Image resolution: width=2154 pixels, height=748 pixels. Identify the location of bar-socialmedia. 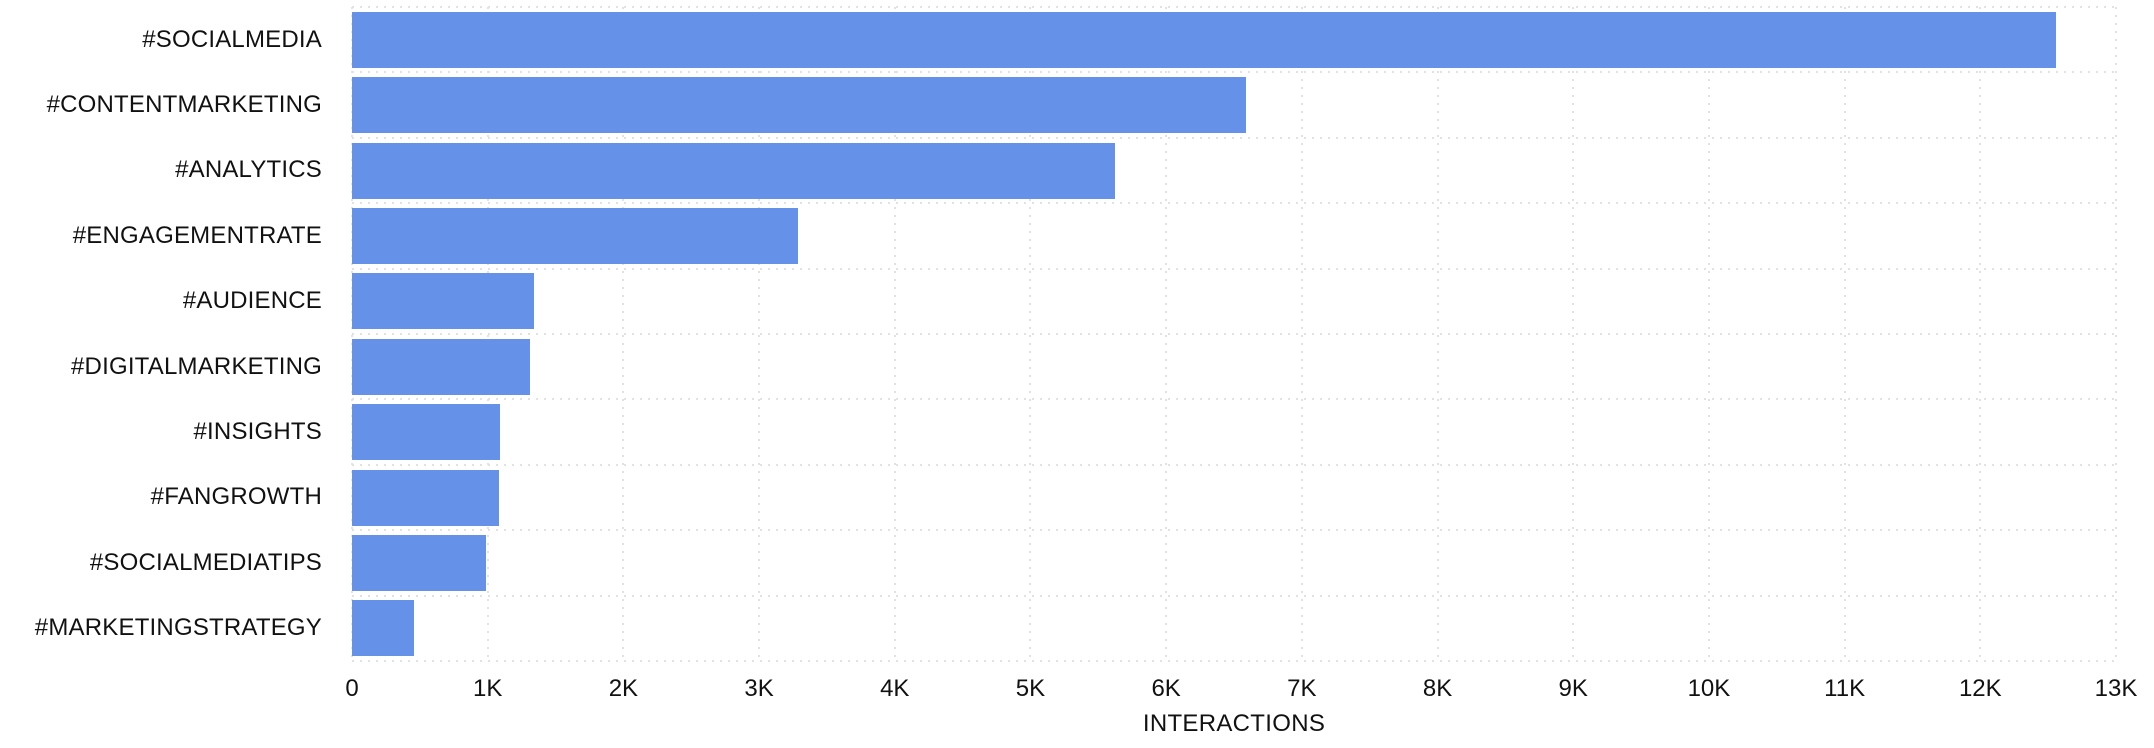
(1204, 39).